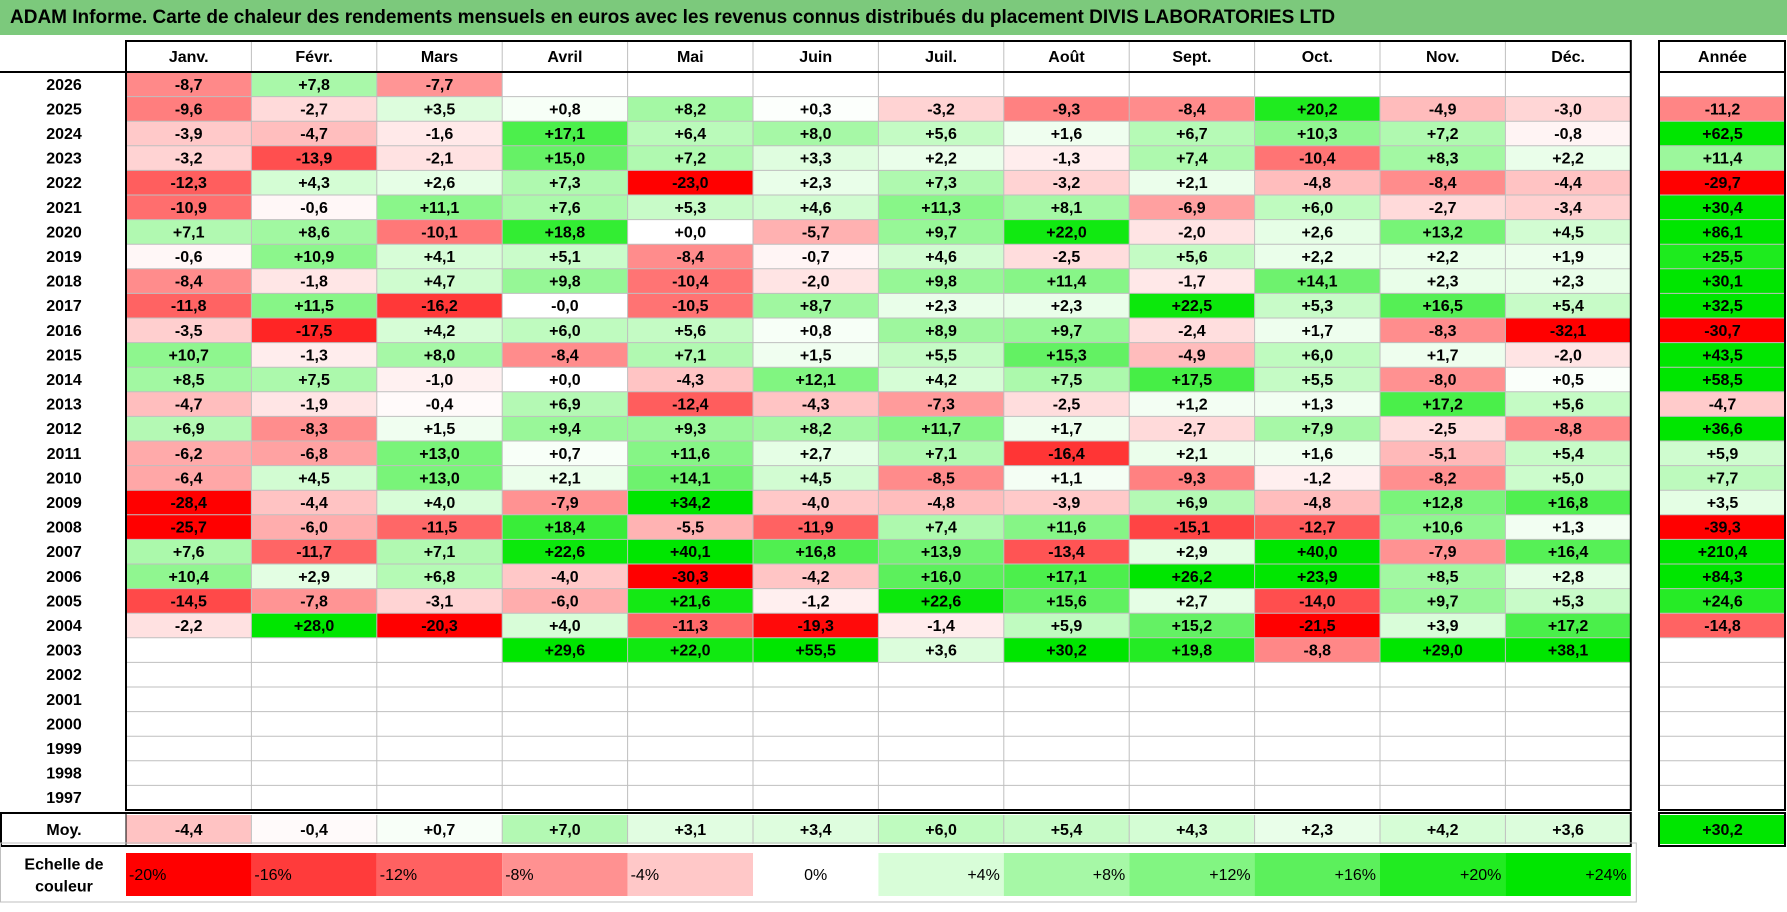 The image size is (1787, 912). I want to click on cell-value: +7,4, so click(941, 528).